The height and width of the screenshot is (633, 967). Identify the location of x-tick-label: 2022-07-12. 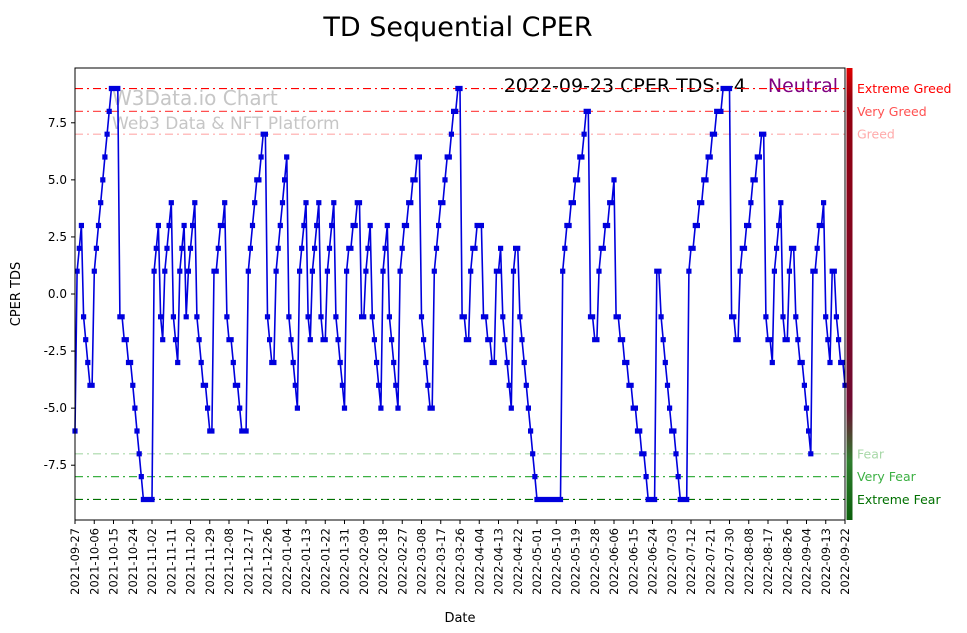
(691, 561).